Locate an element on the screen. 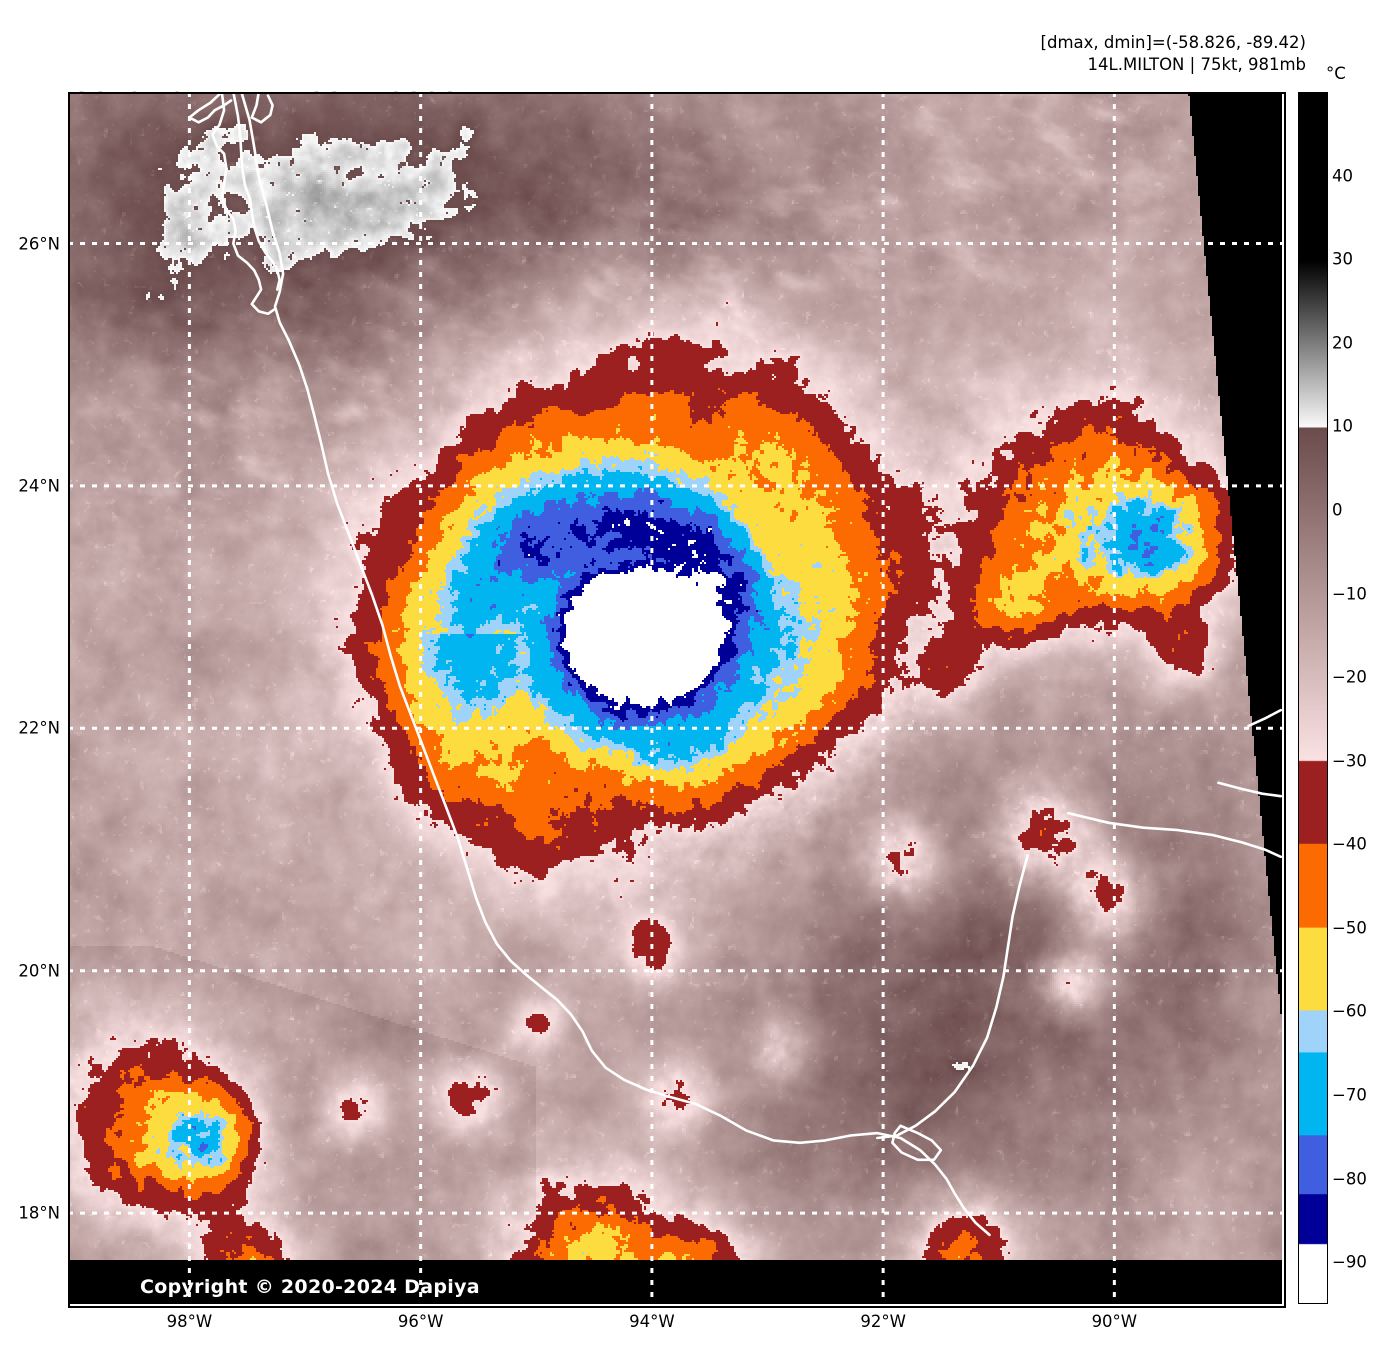  latitude-tick-label: 20°N is located at coordinates (39, 971).